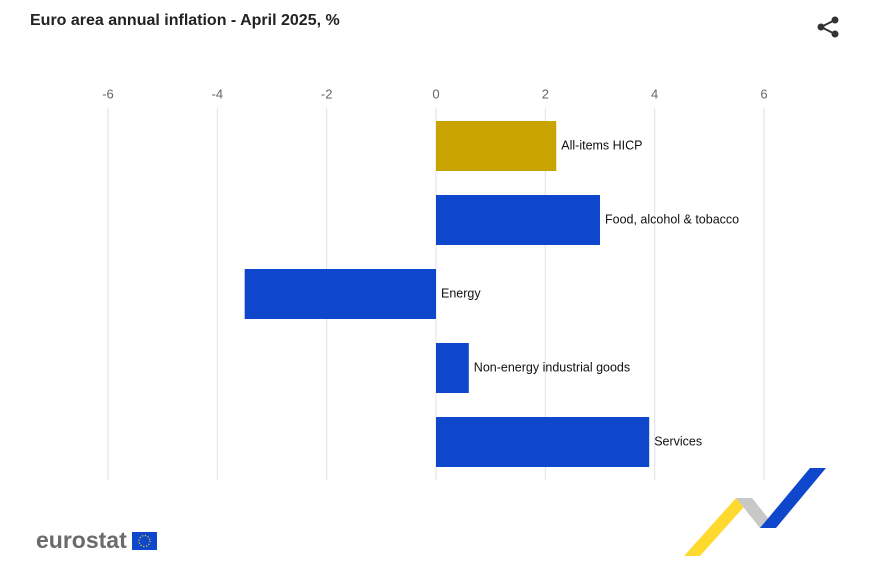  I want to click on logo-text: eurostat, so click(81, 540).